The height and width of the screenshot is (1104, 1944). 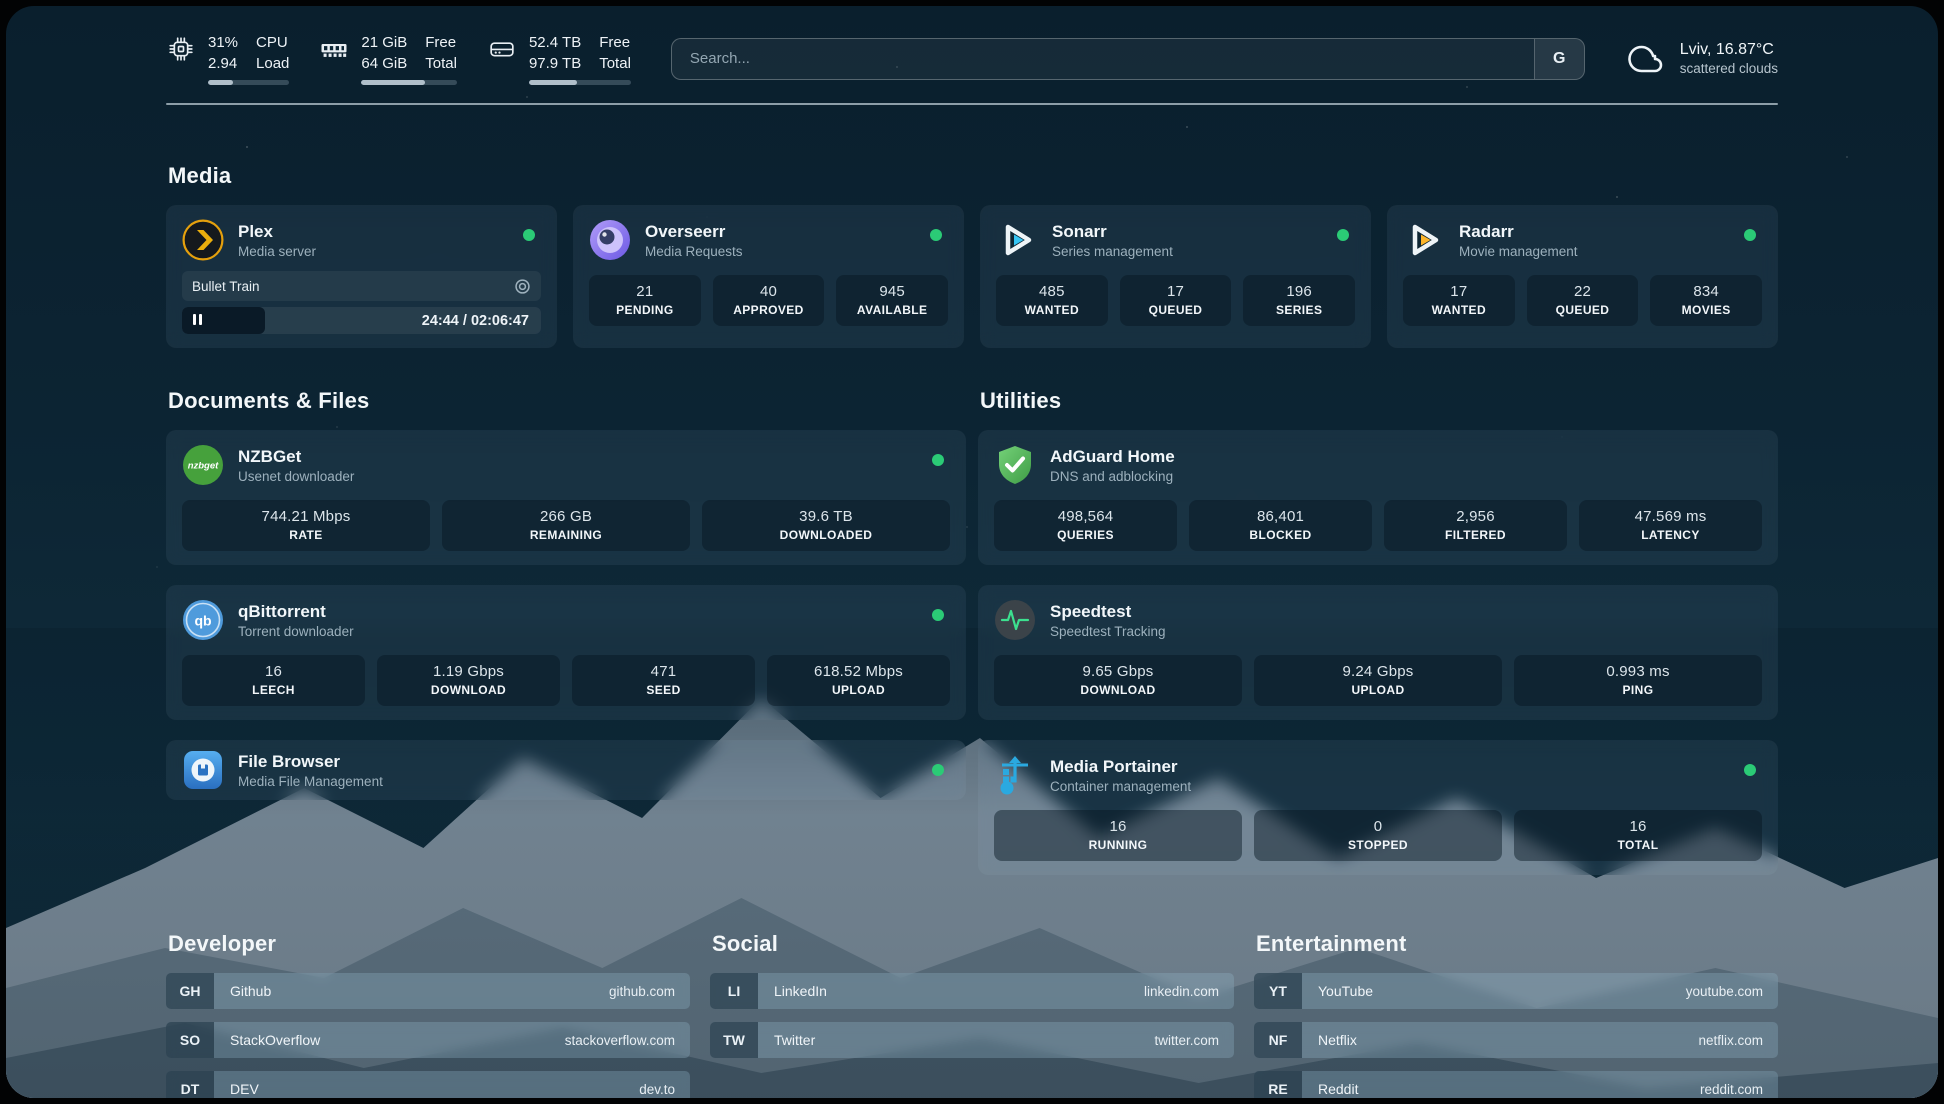 What do you see at coordinates (428, 1040) in the screenshot?
I see `link-item-stackoverflow: SO StackOverflow stackoverflow.com` at bounding box center [428, 1040].